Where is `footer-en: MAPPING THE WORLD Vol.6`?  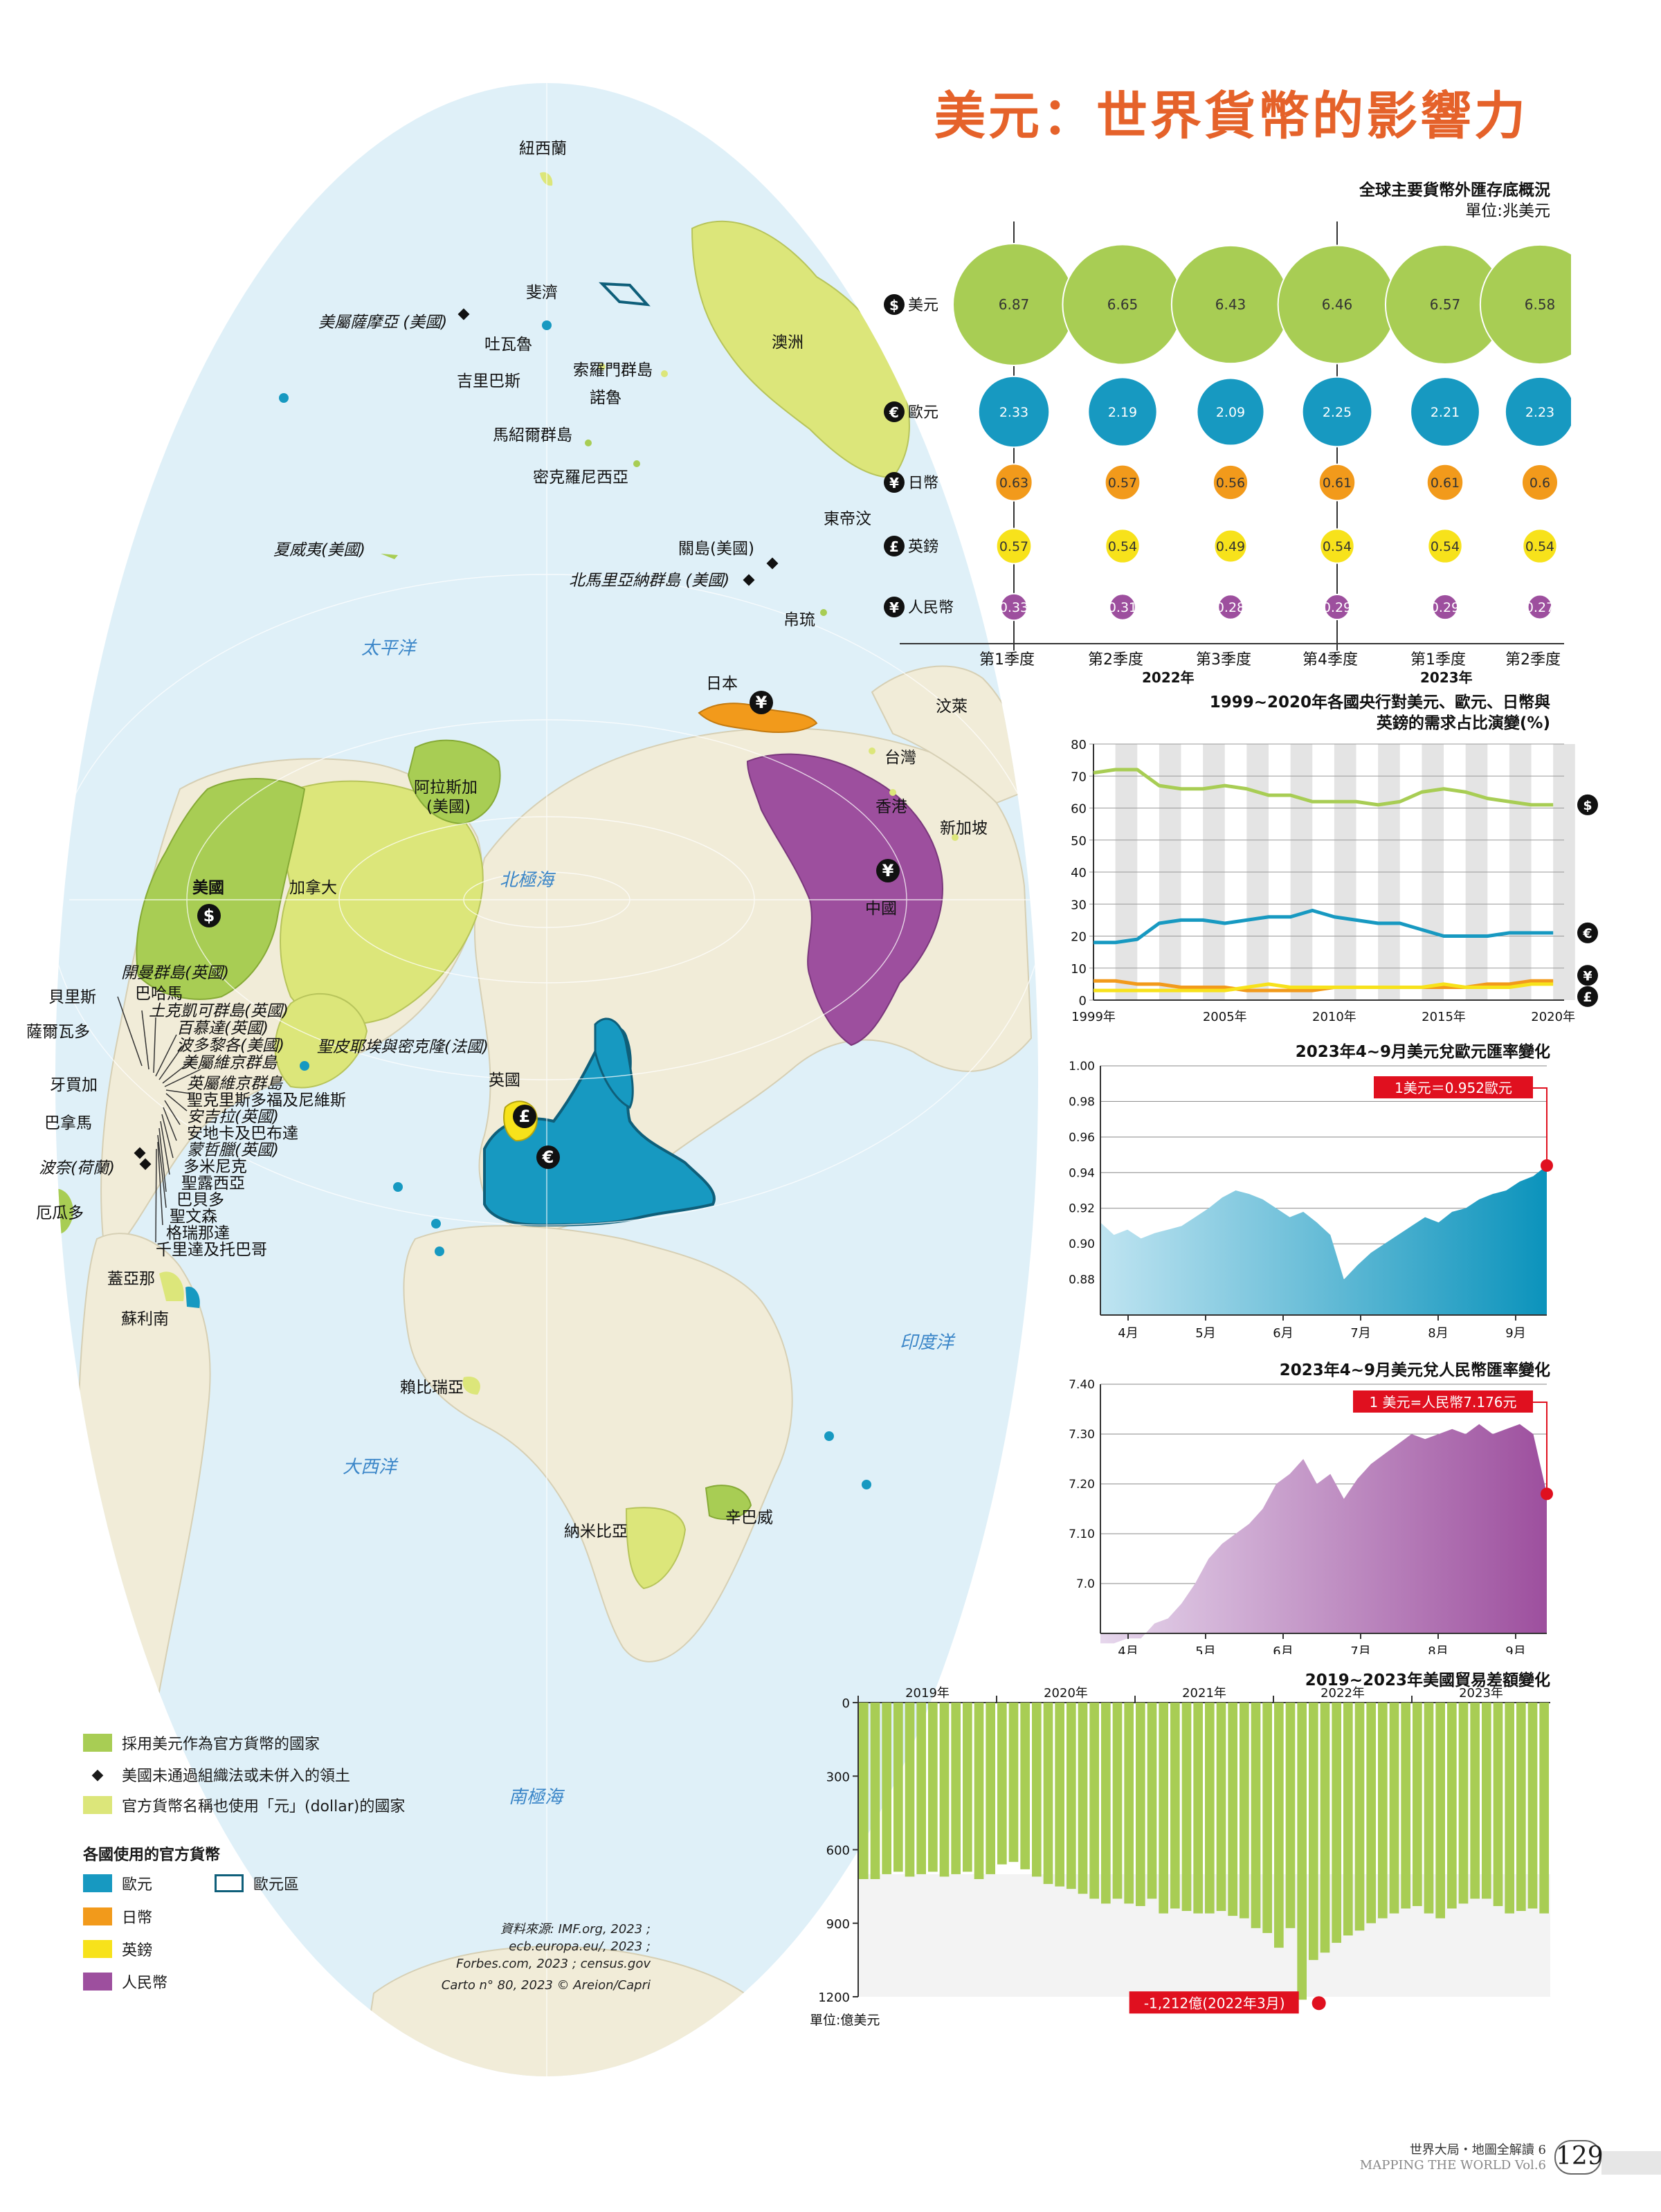 footer-en: MAPPING THE WORLD Vol.6 is located at coordinates (1453, 2165).